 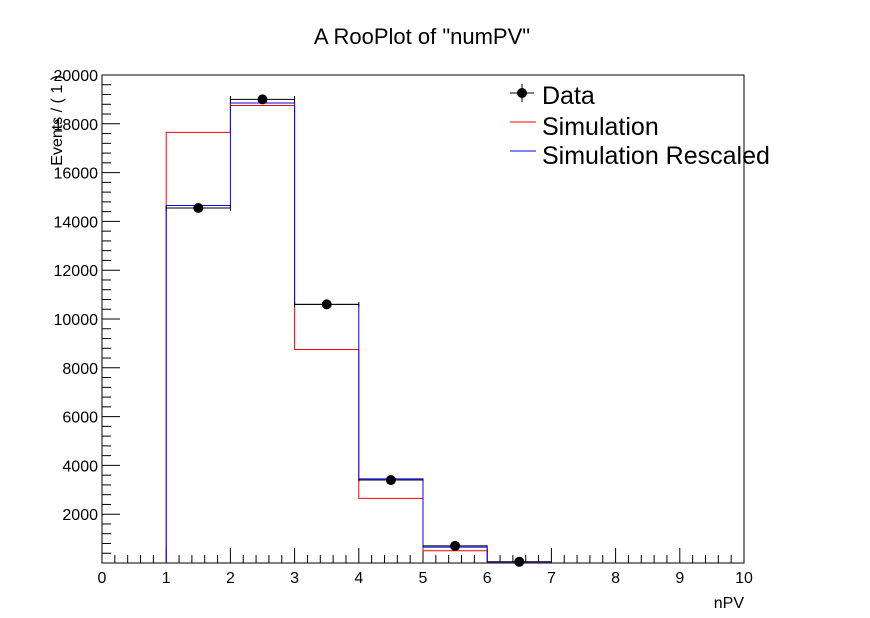 What do you see at coordinates (358, 578) in the screenshot?
I see `x-tick-label: 4` at bounding box center [358, 578].